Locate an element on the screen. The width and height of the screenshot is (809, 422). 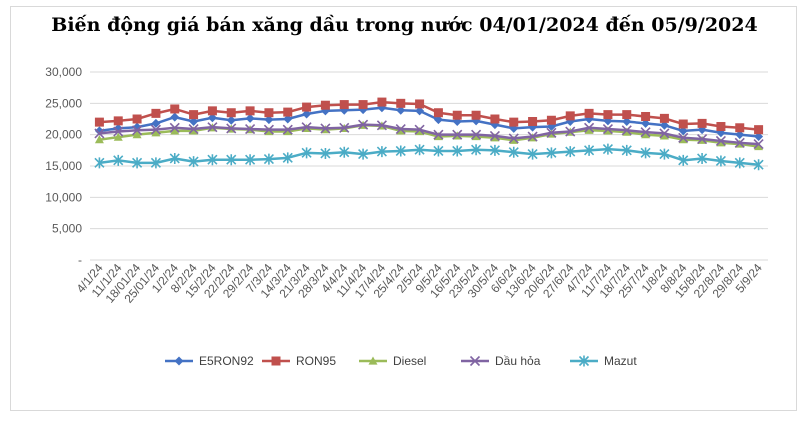
y-tick-label: - is located at coordinates (80, 260).